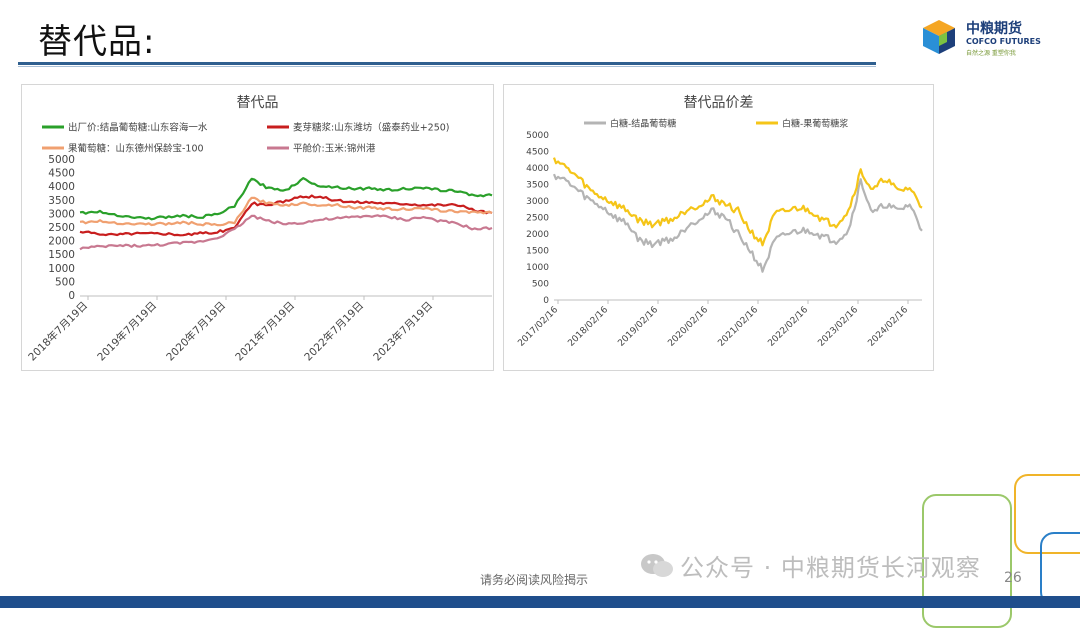  I want to click on x-tick-label: 2022年7月19日, so click(334, 331).